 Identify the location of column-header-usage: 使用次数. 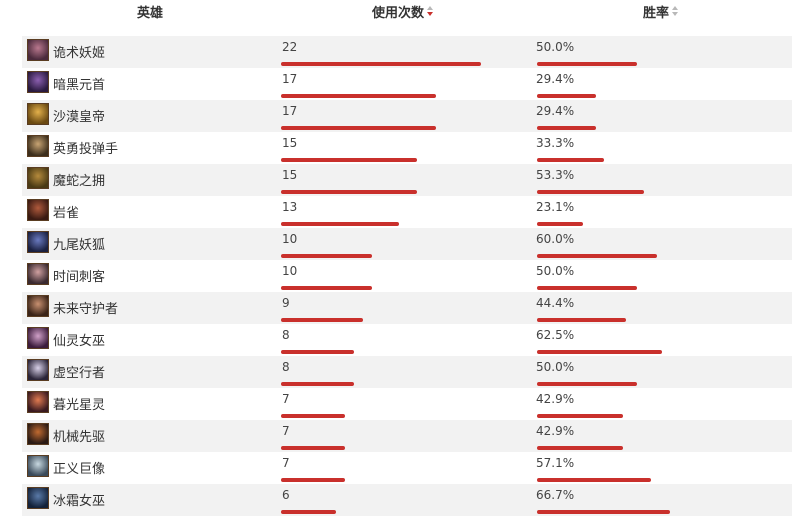
(403, 11).